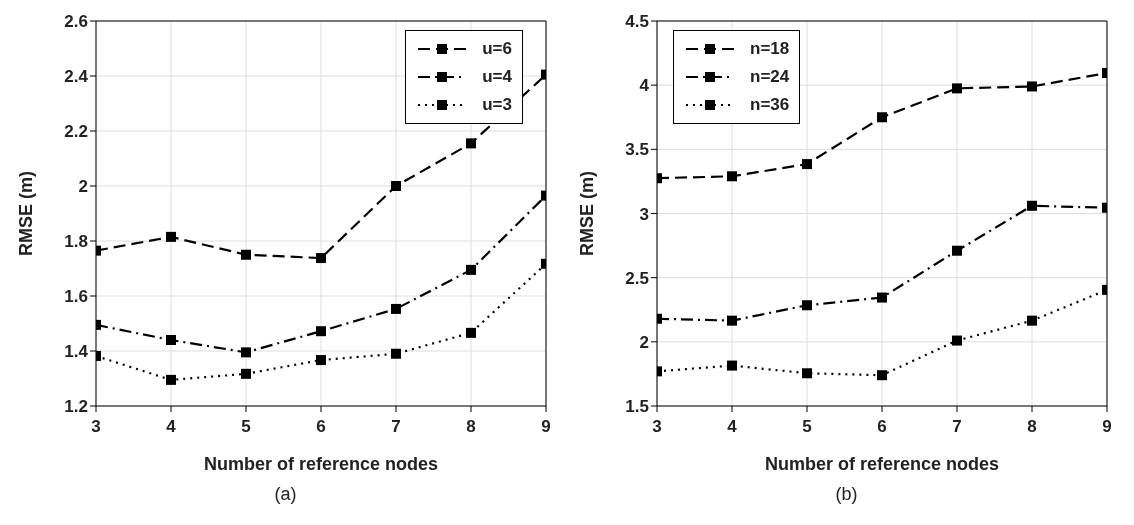  What do you see at coordinates (637, 22) in the screenshot?
I see `y-tick-label: 4.5` at bounding box center [637, 22].